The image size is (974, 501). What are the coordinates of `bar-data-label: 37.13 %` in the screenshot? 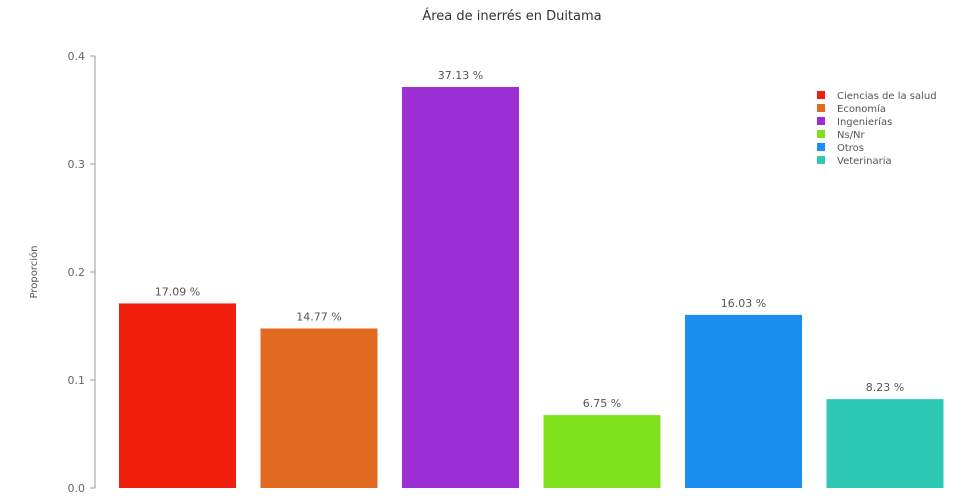 It's located at (460, 75).